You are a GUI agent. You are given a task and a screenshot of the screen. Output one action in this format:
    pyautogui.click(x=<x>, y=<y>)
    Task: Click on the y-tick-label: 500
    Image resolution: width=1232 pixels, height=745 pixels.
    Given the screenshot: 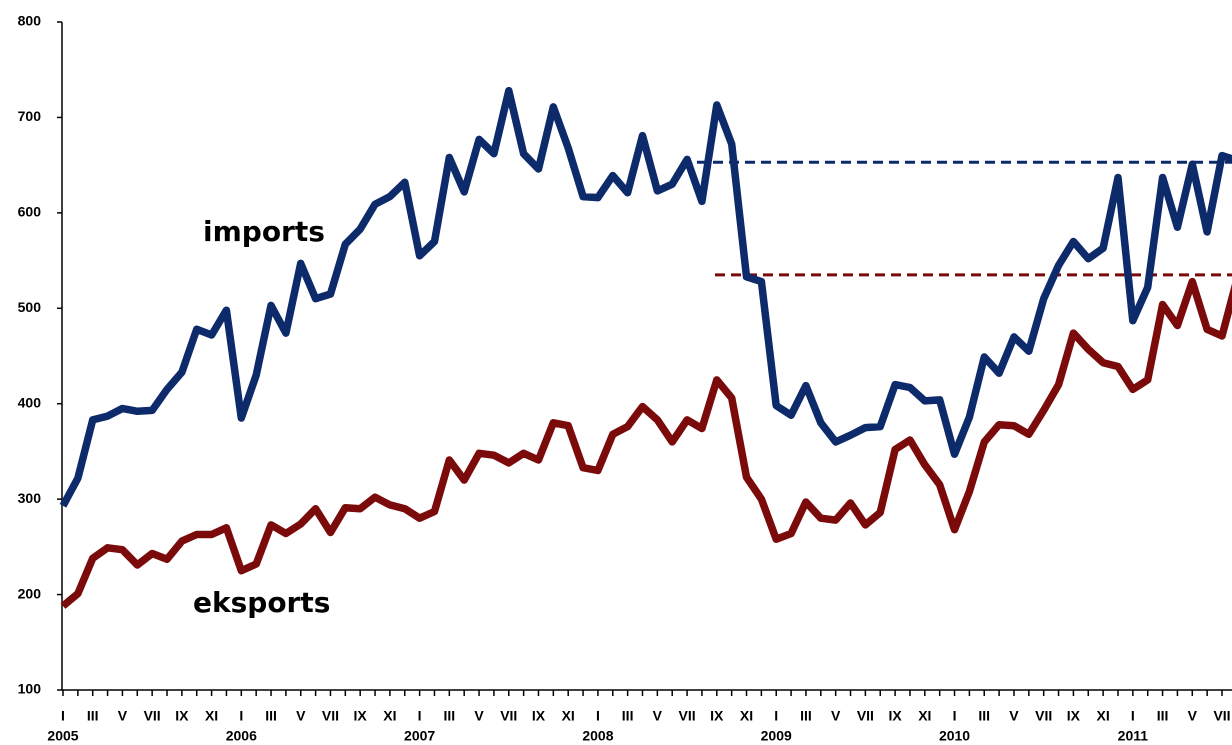 What is the action you would take?
    pyautogui.click(x=30, y=307)
    